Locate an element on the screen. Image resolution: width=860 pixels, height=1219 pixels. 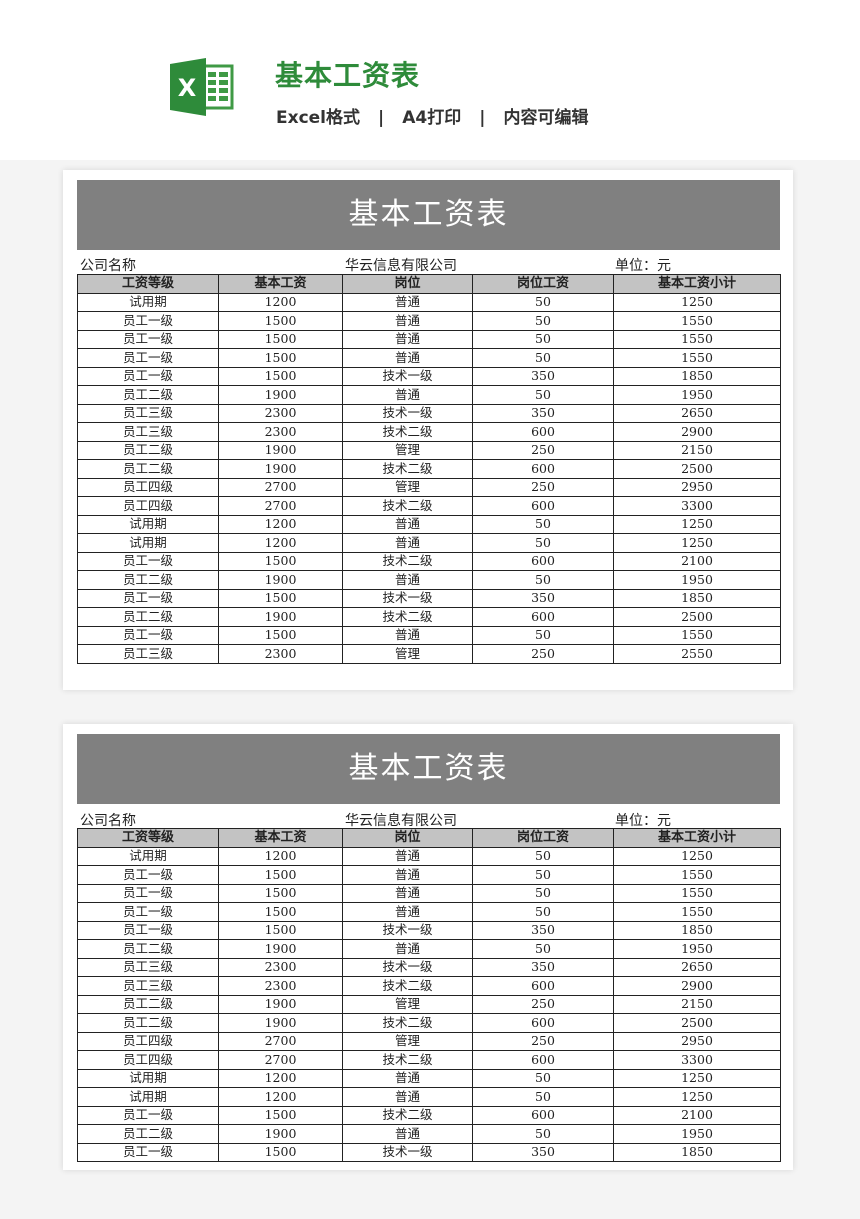
company-name: 华云信息有限公司 is located at coordinates (401, 821).